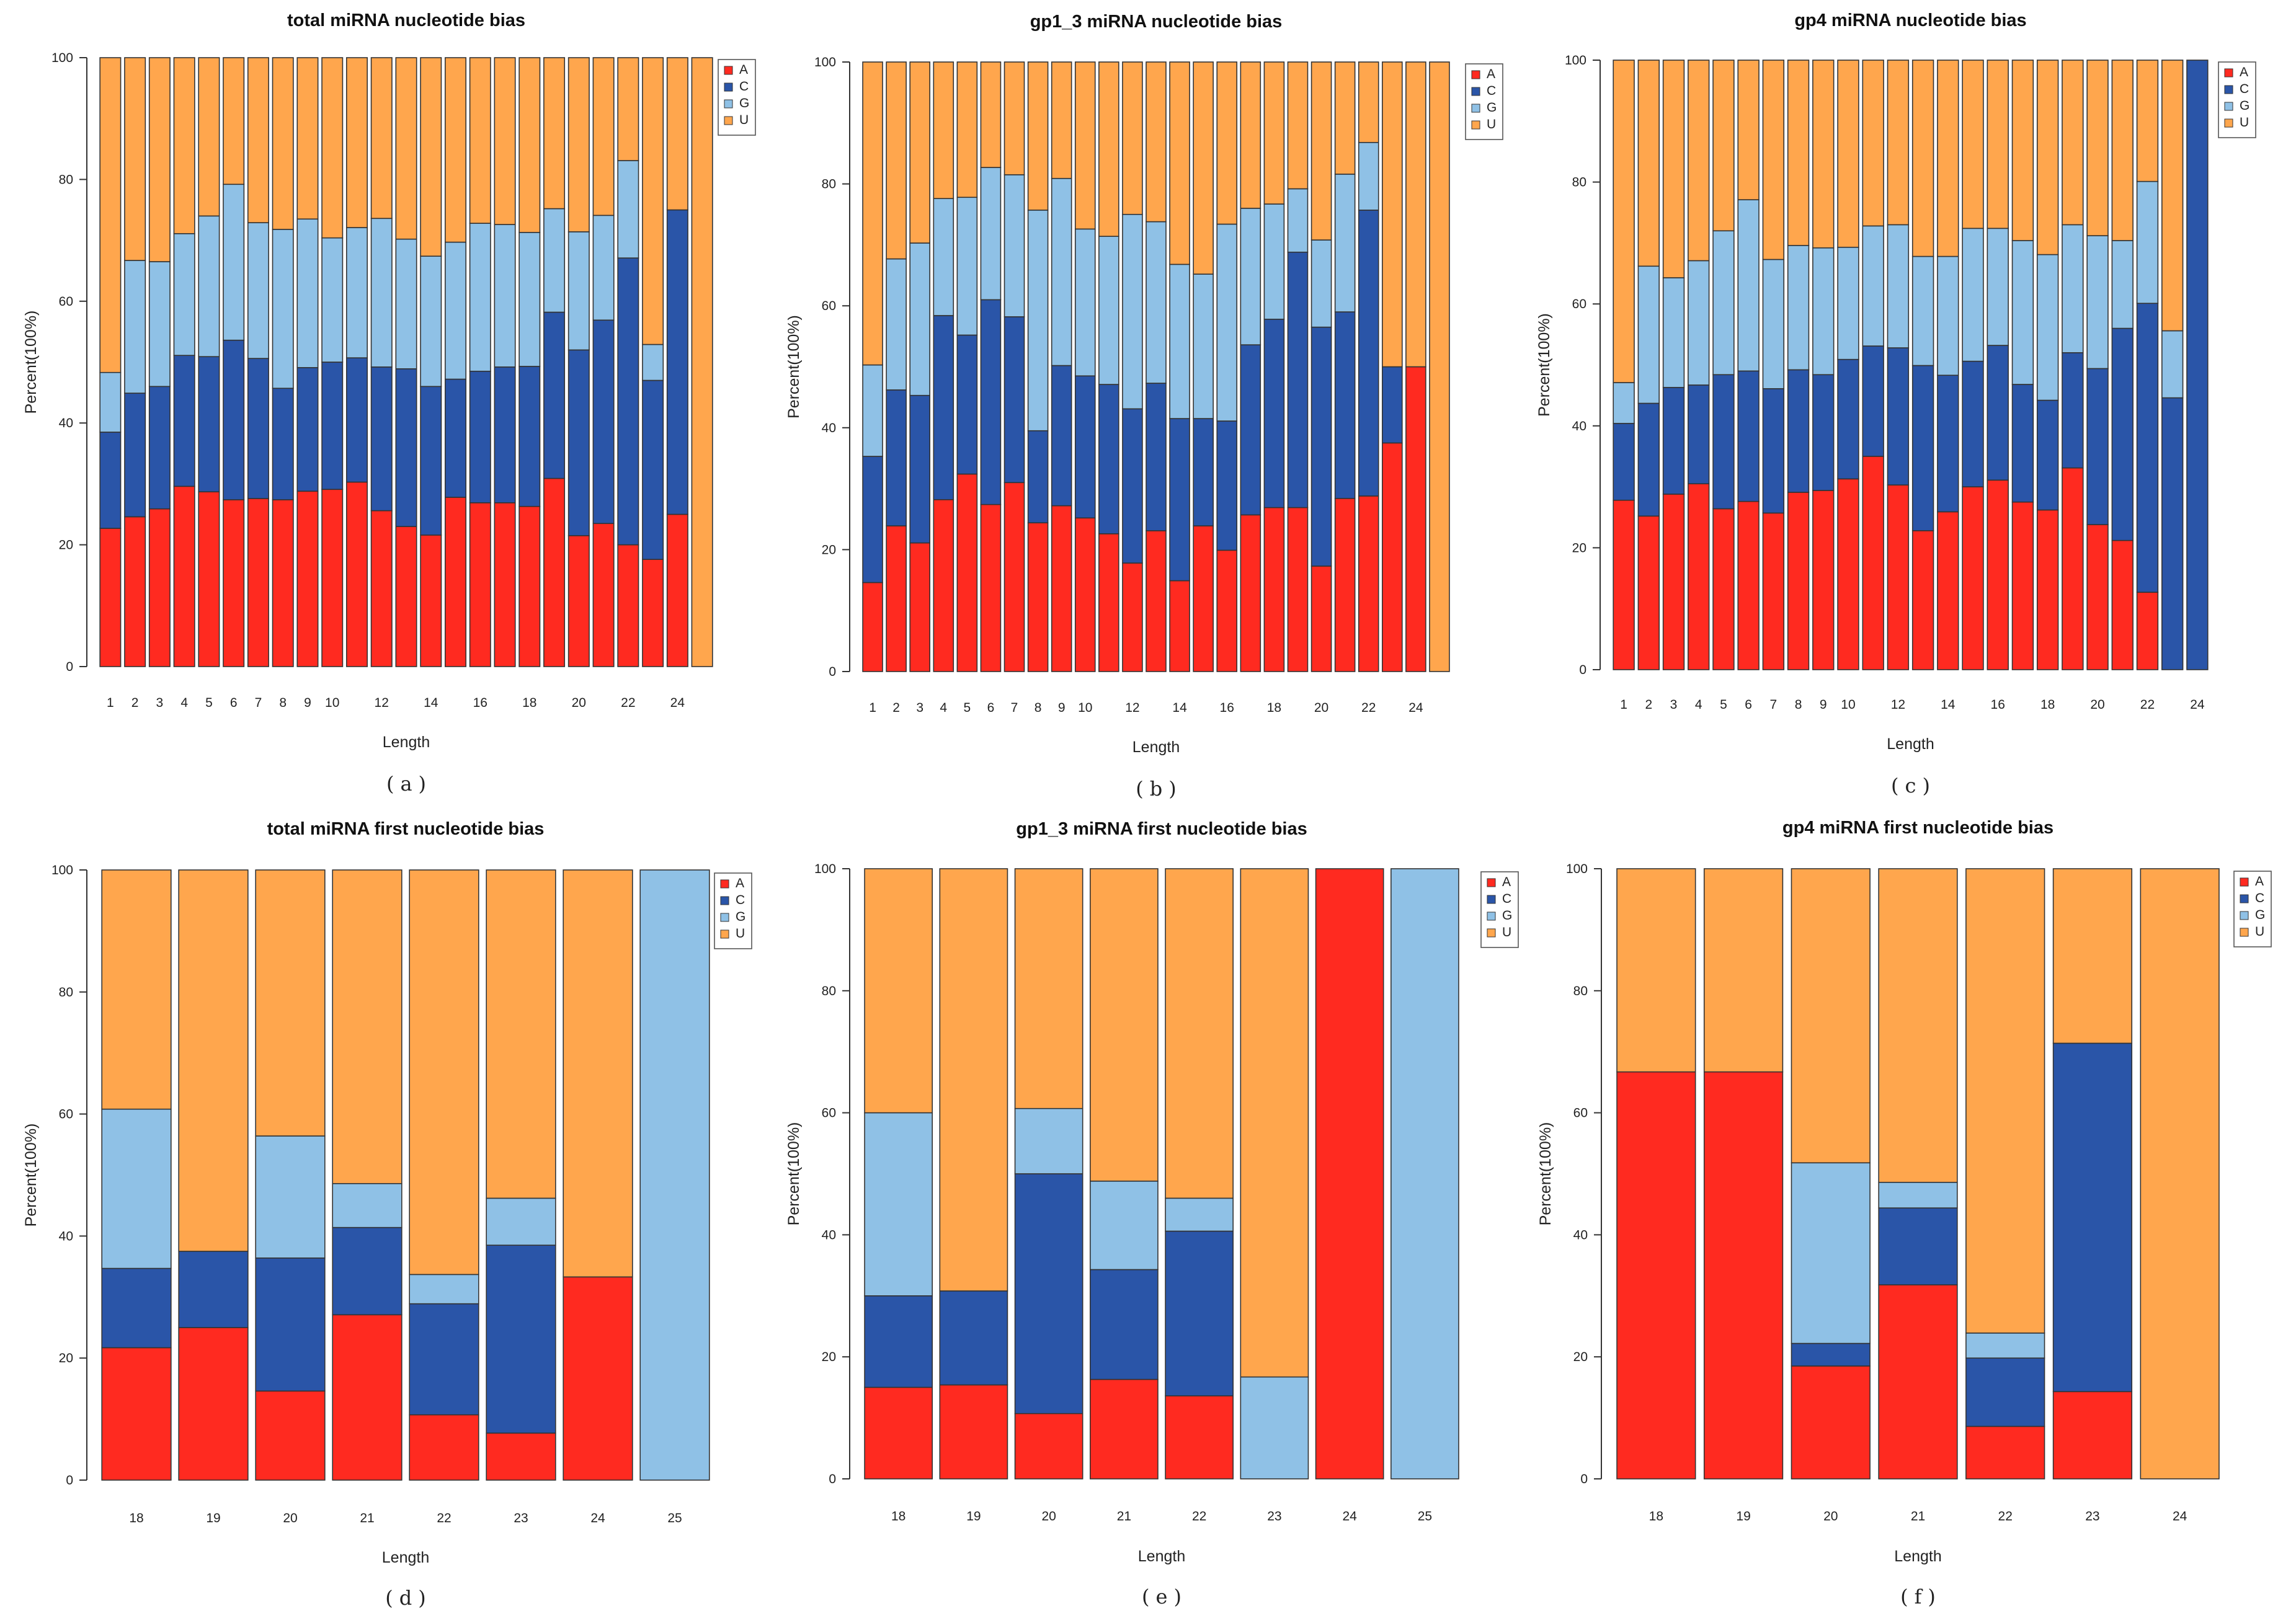 This screenshot has width=2296, height=1619. What do you see at coordinates (209, 703) in the screenshot?
I see `x-tick-label: 5` at bounding box center [209, 703].